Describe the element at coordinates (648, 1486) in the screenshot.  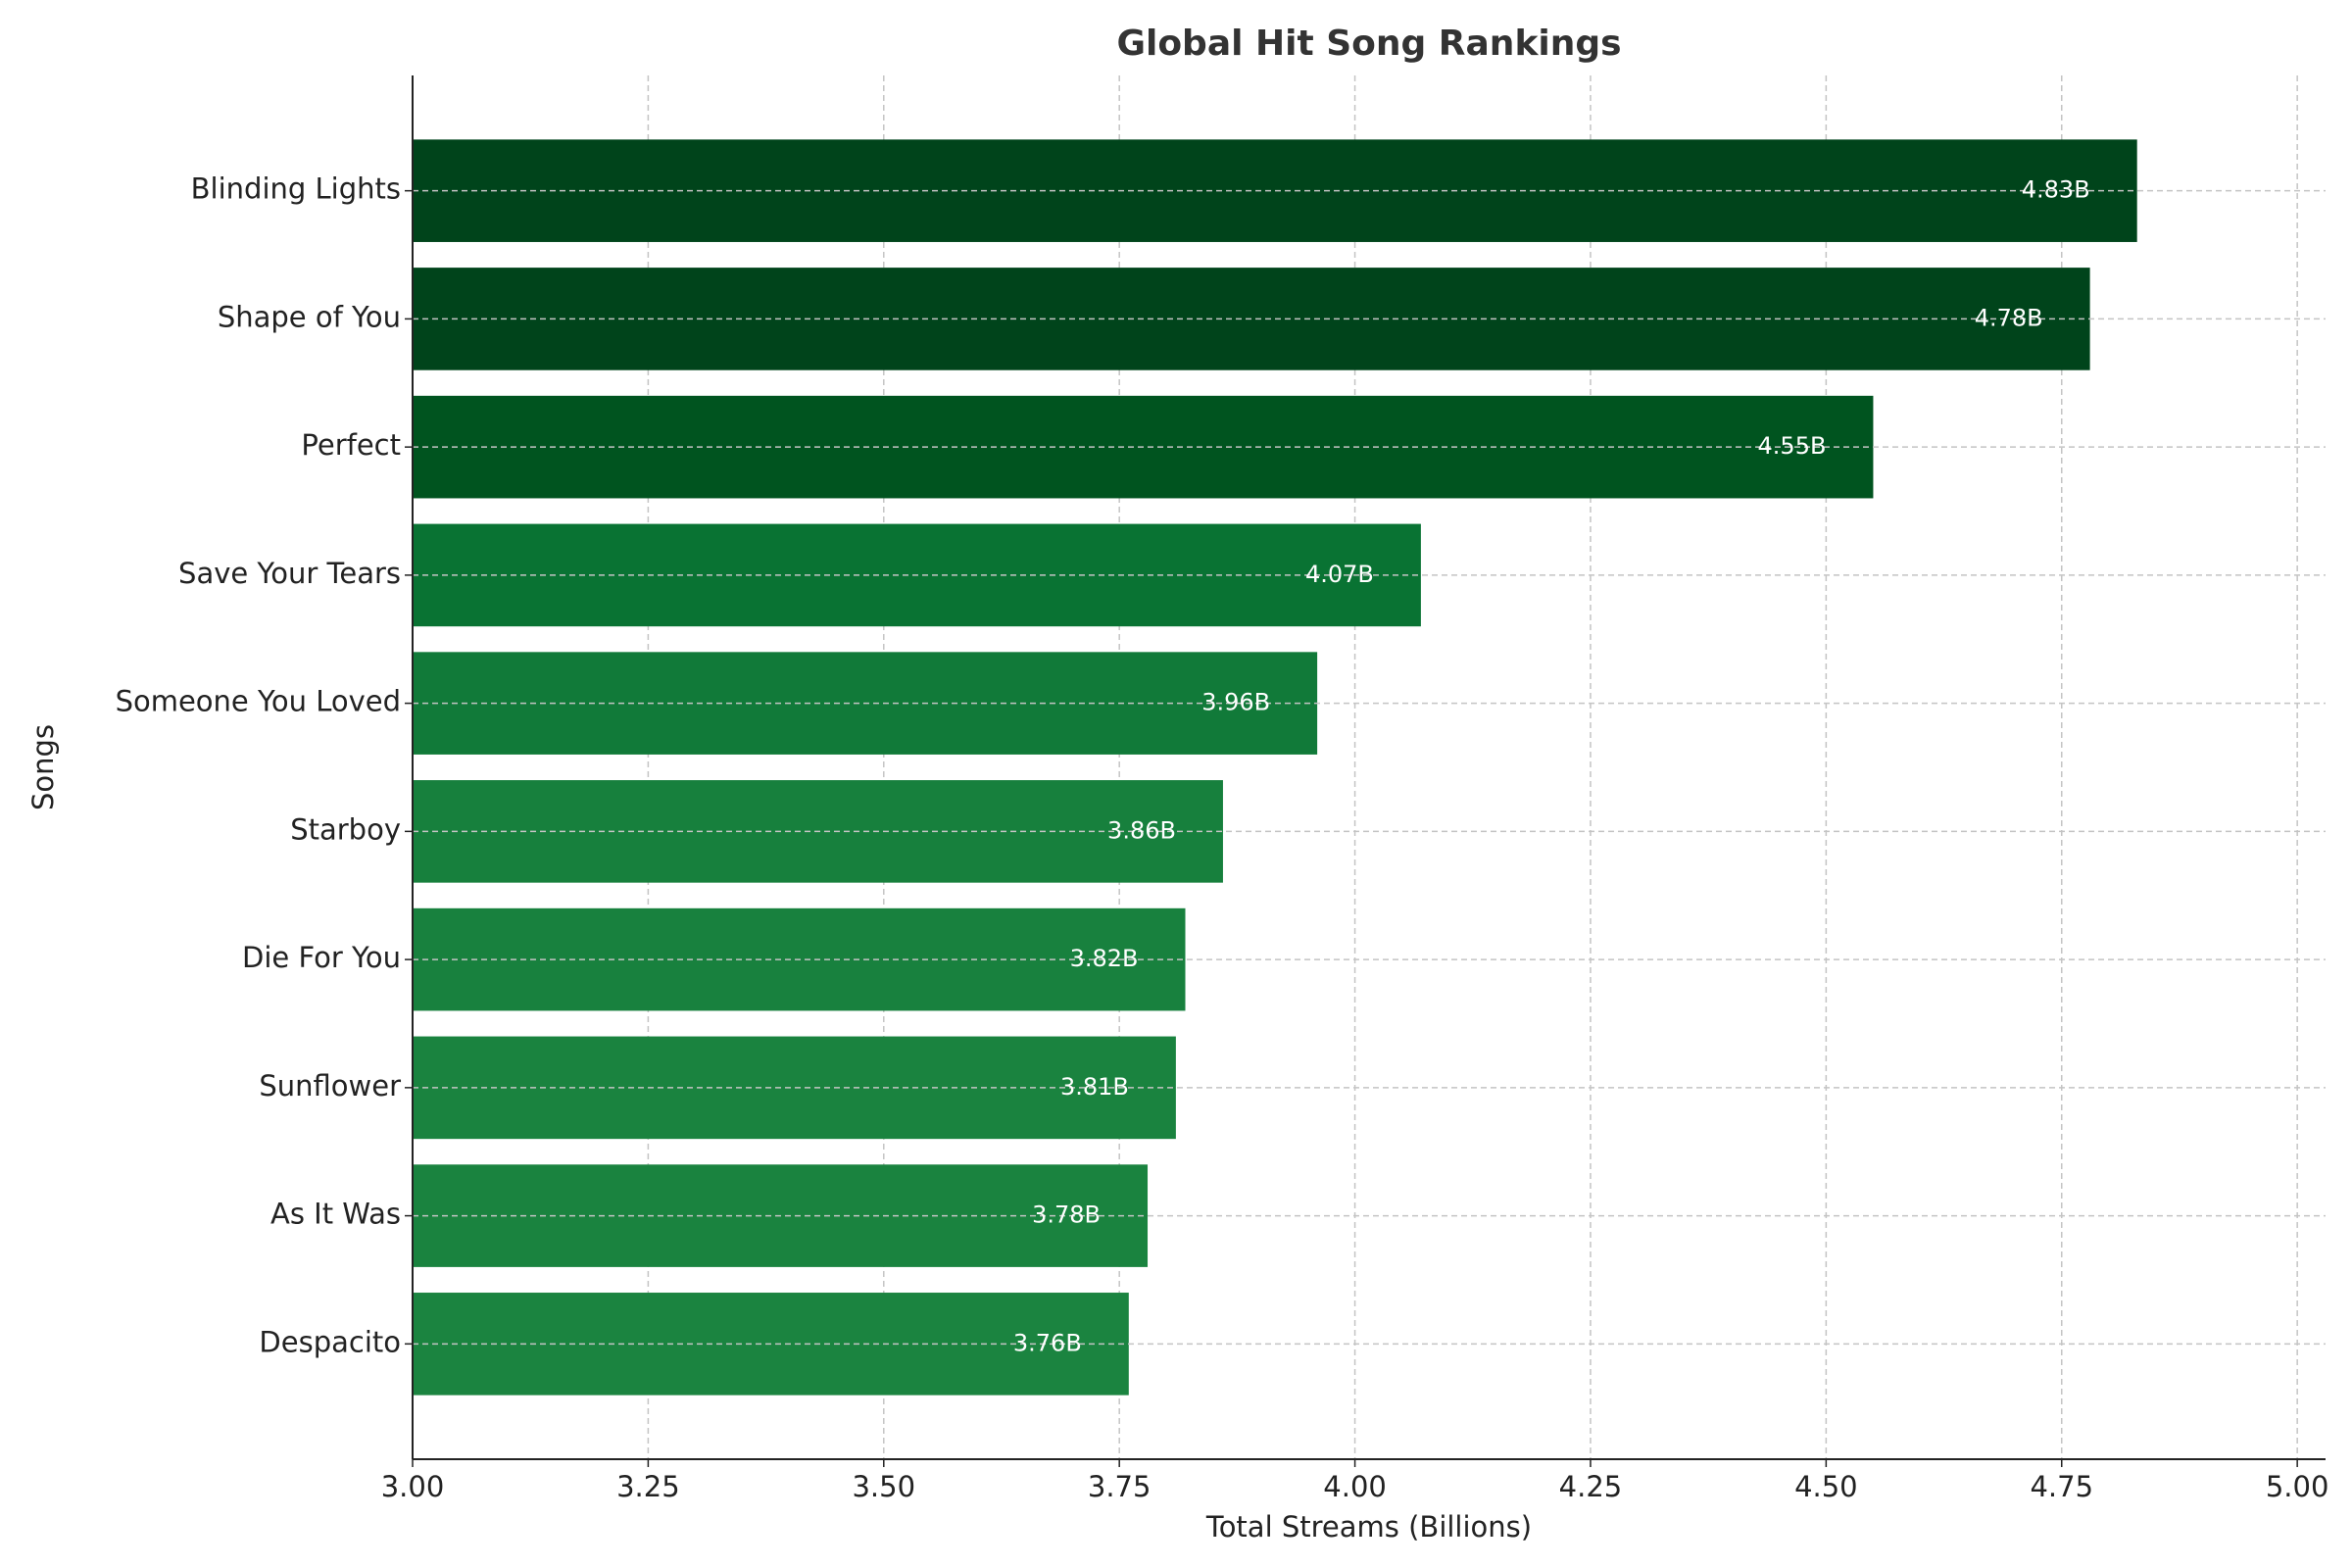
I see `x-tick-label: 3.25` at that location.